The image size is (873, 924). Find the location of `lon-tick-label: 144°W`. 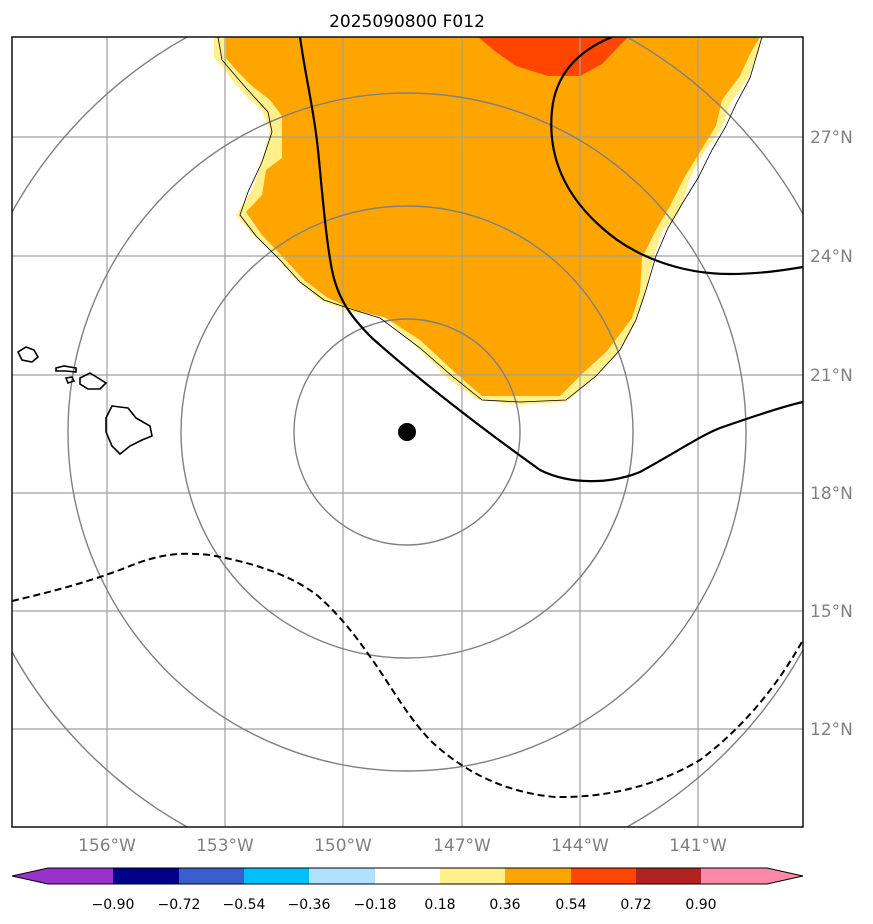

lon-tick-label: 144°W is located at coordinates (580, 846).